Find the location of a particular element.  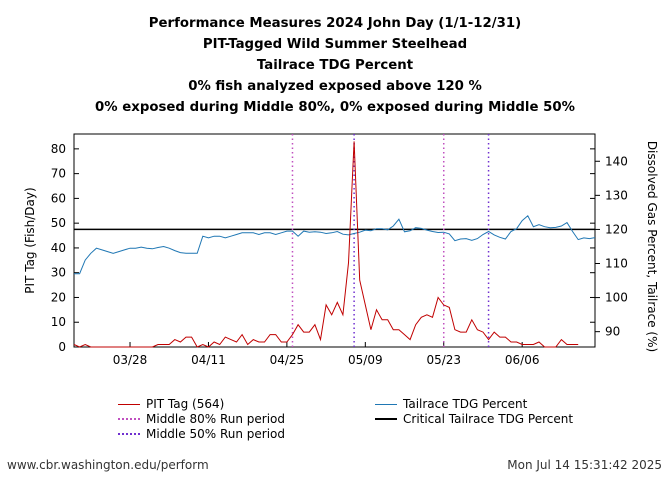

y2tick-label-140: 140 is located at coordinates (616, 161).